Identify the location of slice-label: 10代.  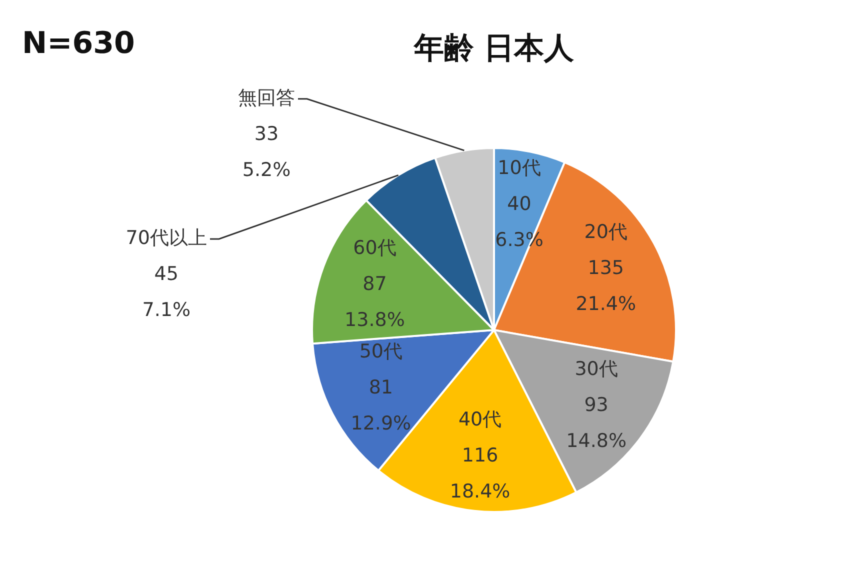
(519, 168).